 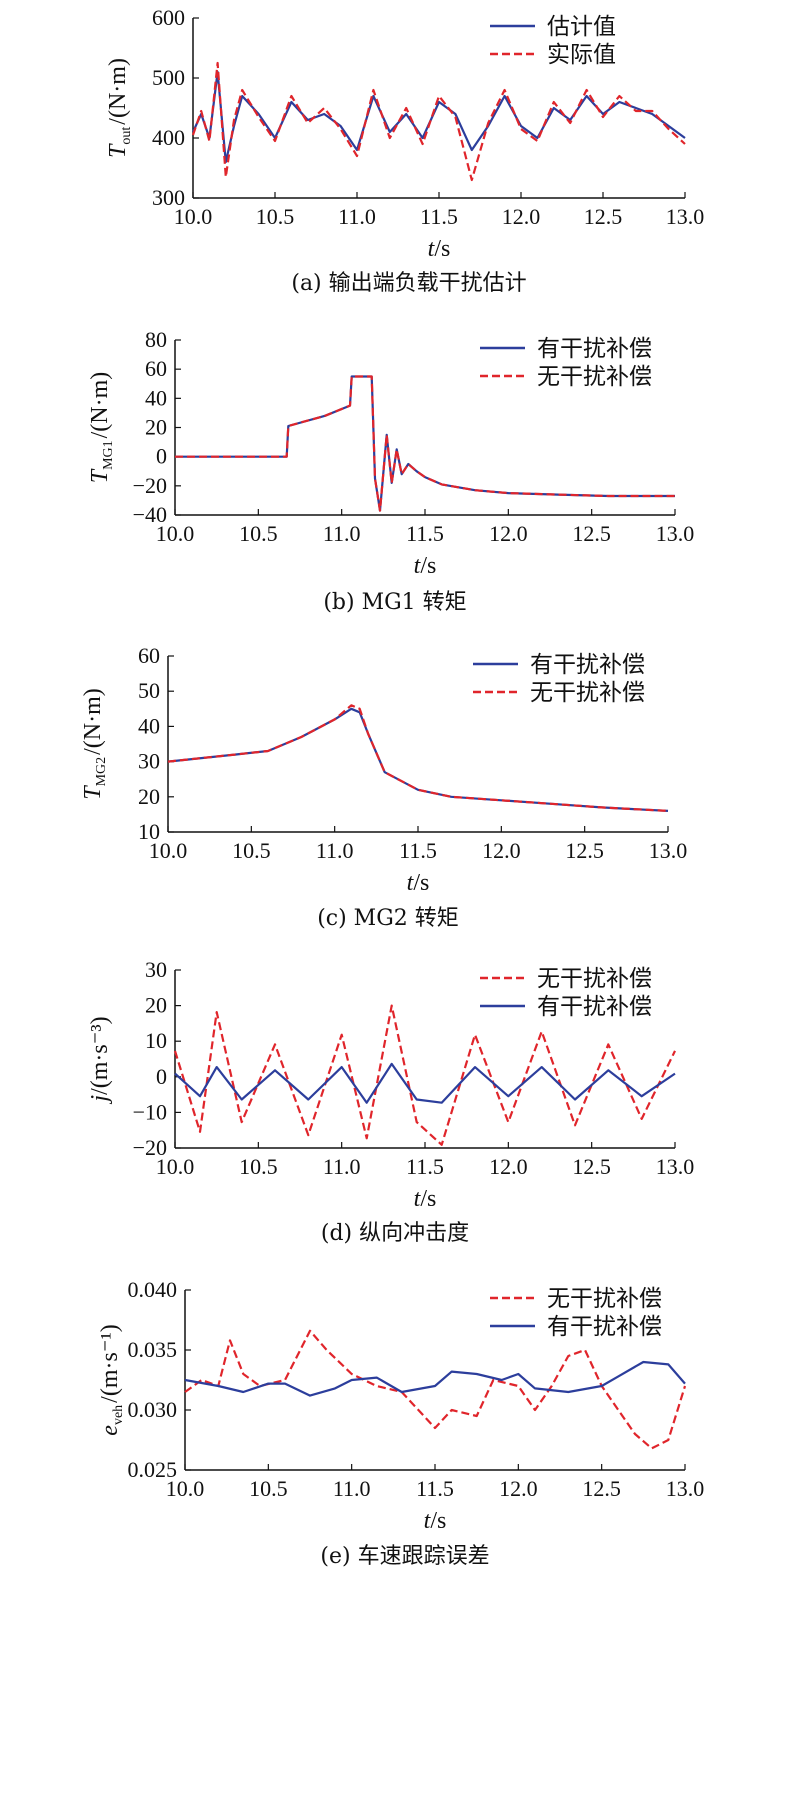 I want to click on y-tick-label: 500, so click(x=168, y=77).